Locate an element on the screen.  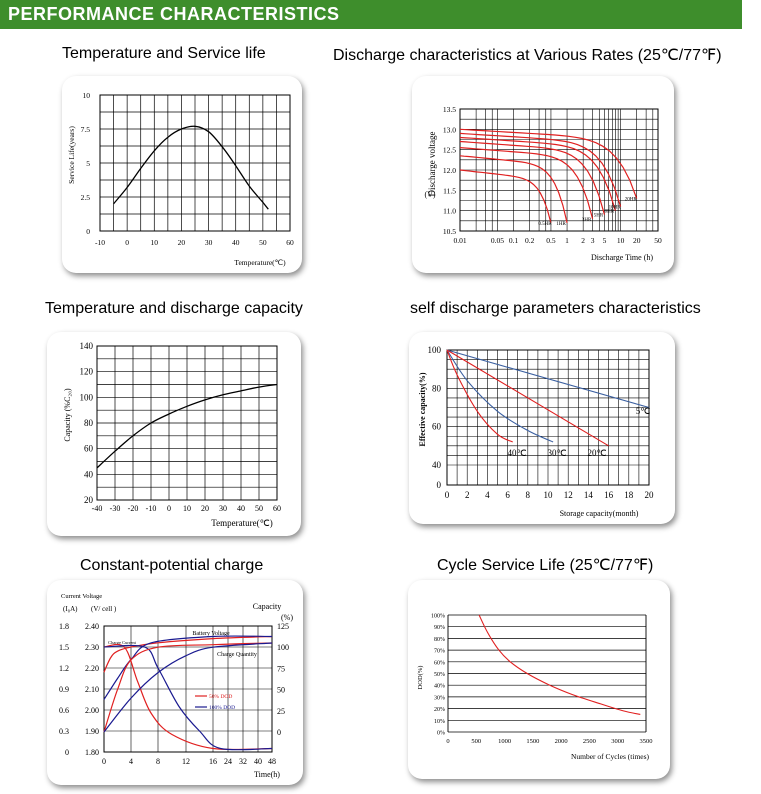
y-tick-label: 60 is located at coordinates (89, 449).